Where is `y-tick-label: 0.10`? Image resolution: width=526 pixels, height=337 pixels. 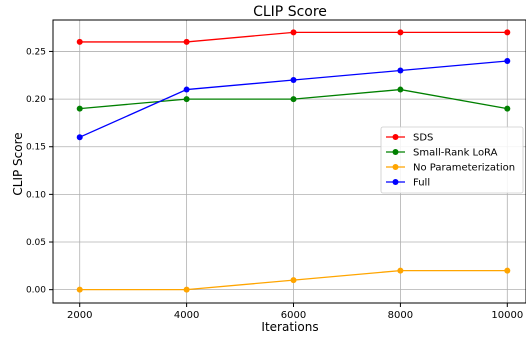 y-tick-label: 0.10 is located at coordinates (36, 195).